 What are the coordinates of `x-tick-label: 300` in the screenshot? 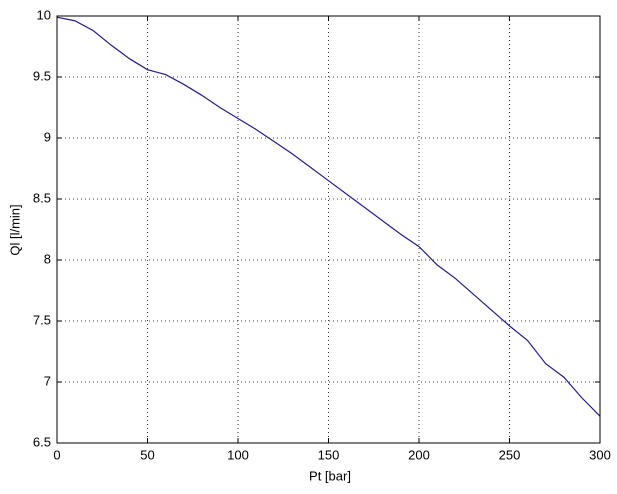 It's located at (600, 454).